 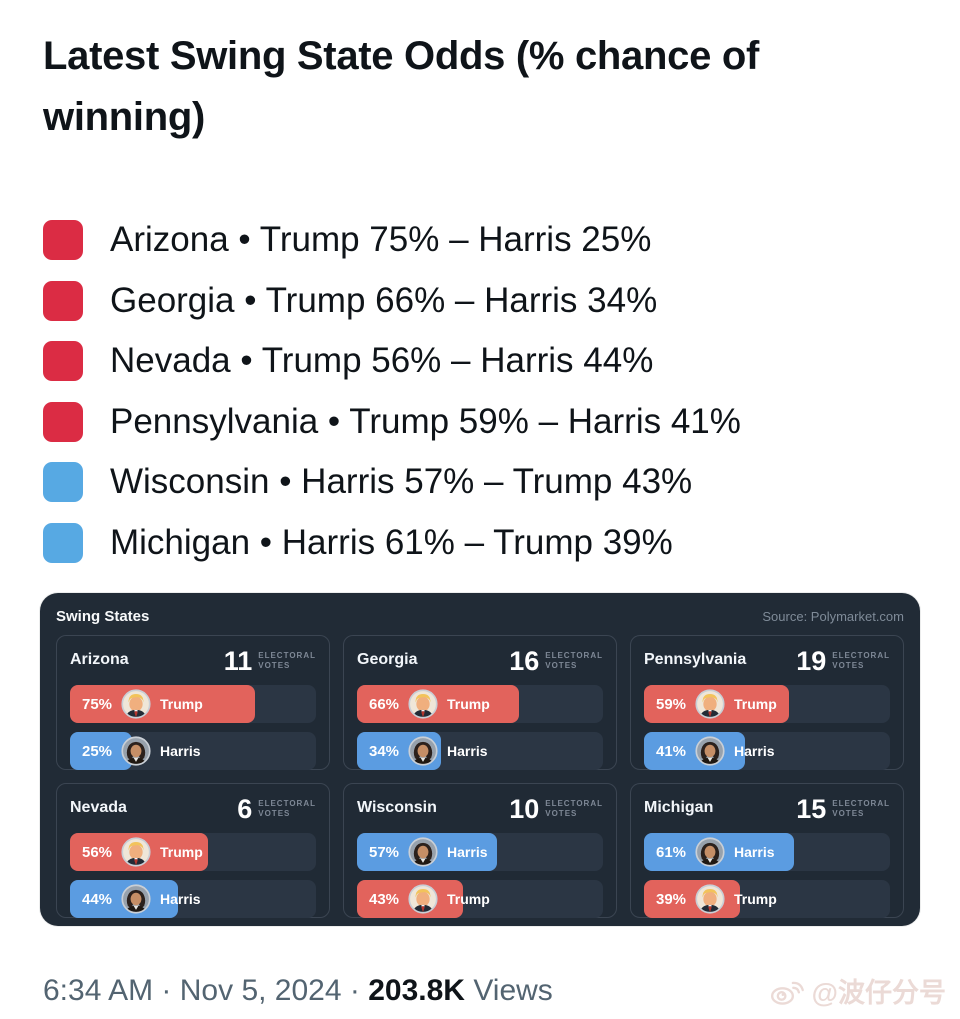 What do you see at coordinates (833, 616) in the screenshot?
I see `card-source: Source: Polymarket.com` at bounding box center [833, 616].